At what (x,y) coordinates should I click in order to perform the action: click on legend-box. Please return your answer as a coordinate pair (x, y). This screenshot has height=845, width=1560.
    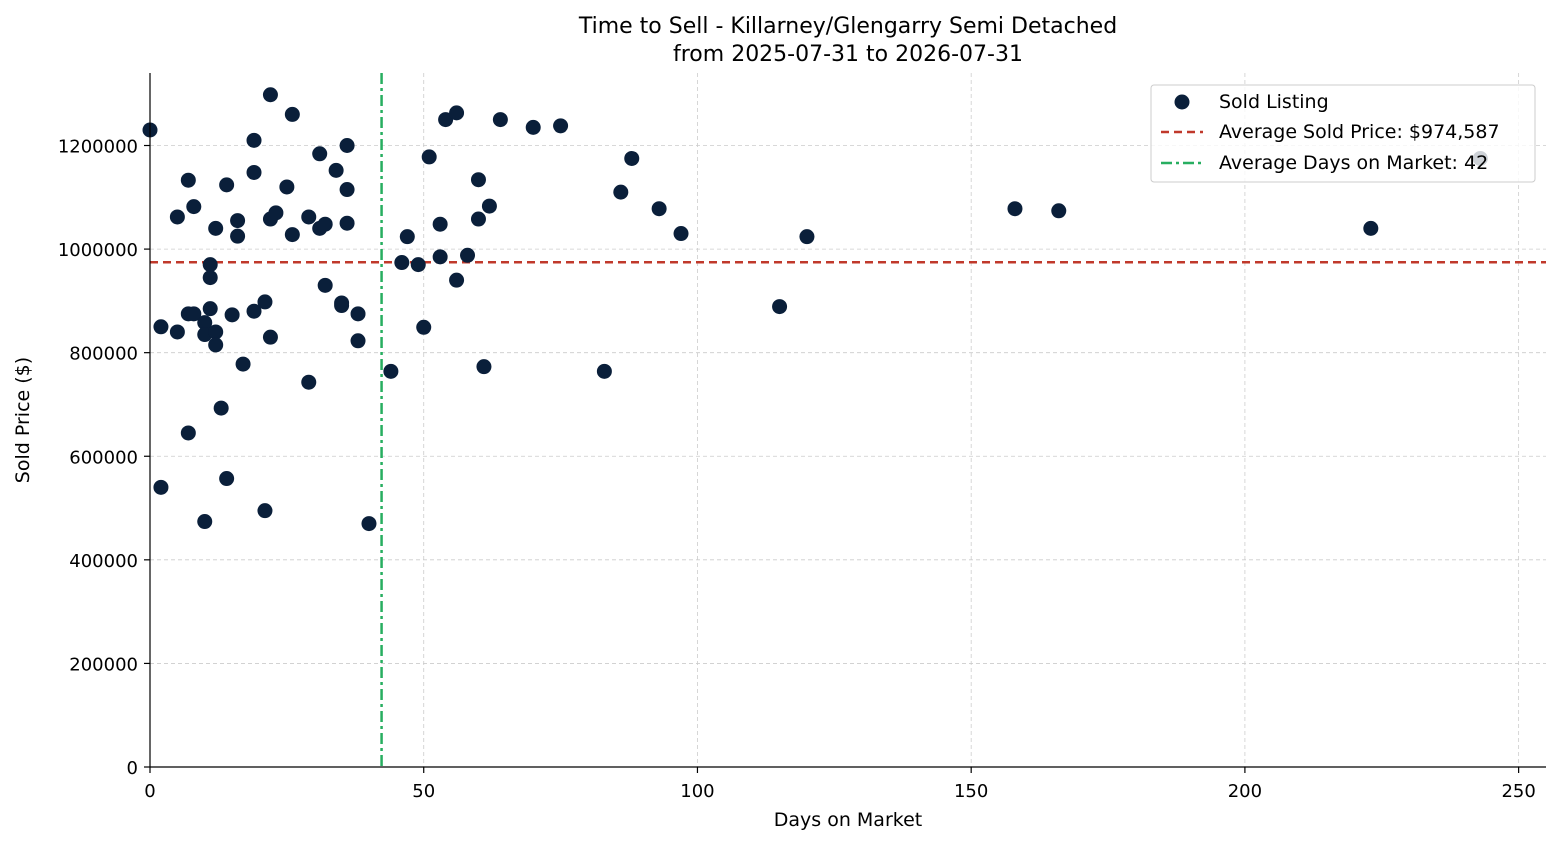
    Looking at the image, I should click on (1343, 133).